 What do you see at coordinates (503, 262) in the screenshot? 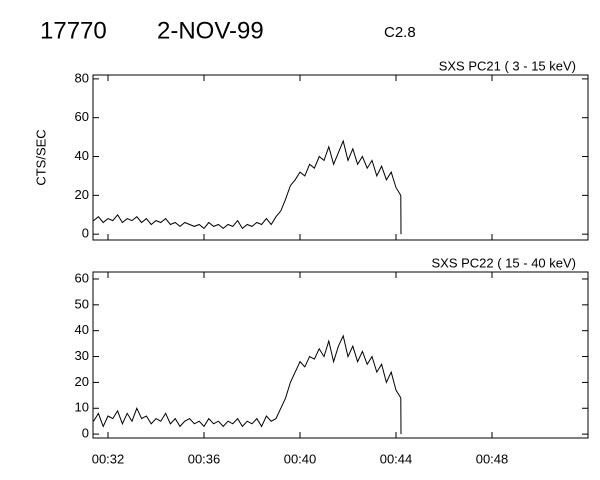
I see `panel-title: SXS PC22 ( 15 - 40 keV)` at bounding box center [503, 262].